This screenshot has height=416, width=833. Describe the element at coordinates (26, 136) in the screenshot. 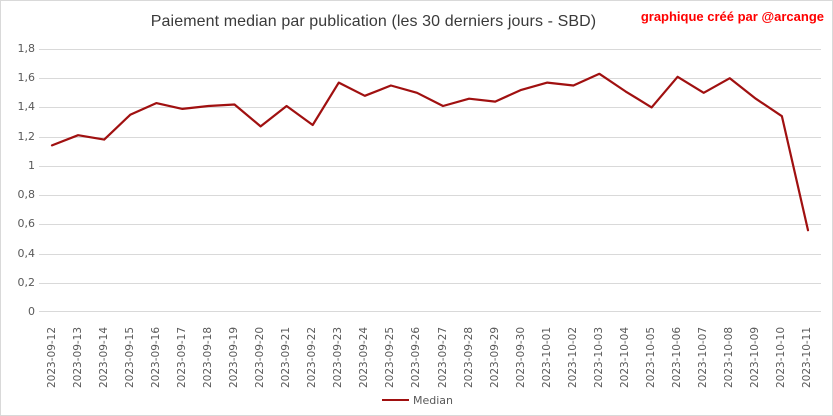

I see `y-tick-label: 1,2` at that location.